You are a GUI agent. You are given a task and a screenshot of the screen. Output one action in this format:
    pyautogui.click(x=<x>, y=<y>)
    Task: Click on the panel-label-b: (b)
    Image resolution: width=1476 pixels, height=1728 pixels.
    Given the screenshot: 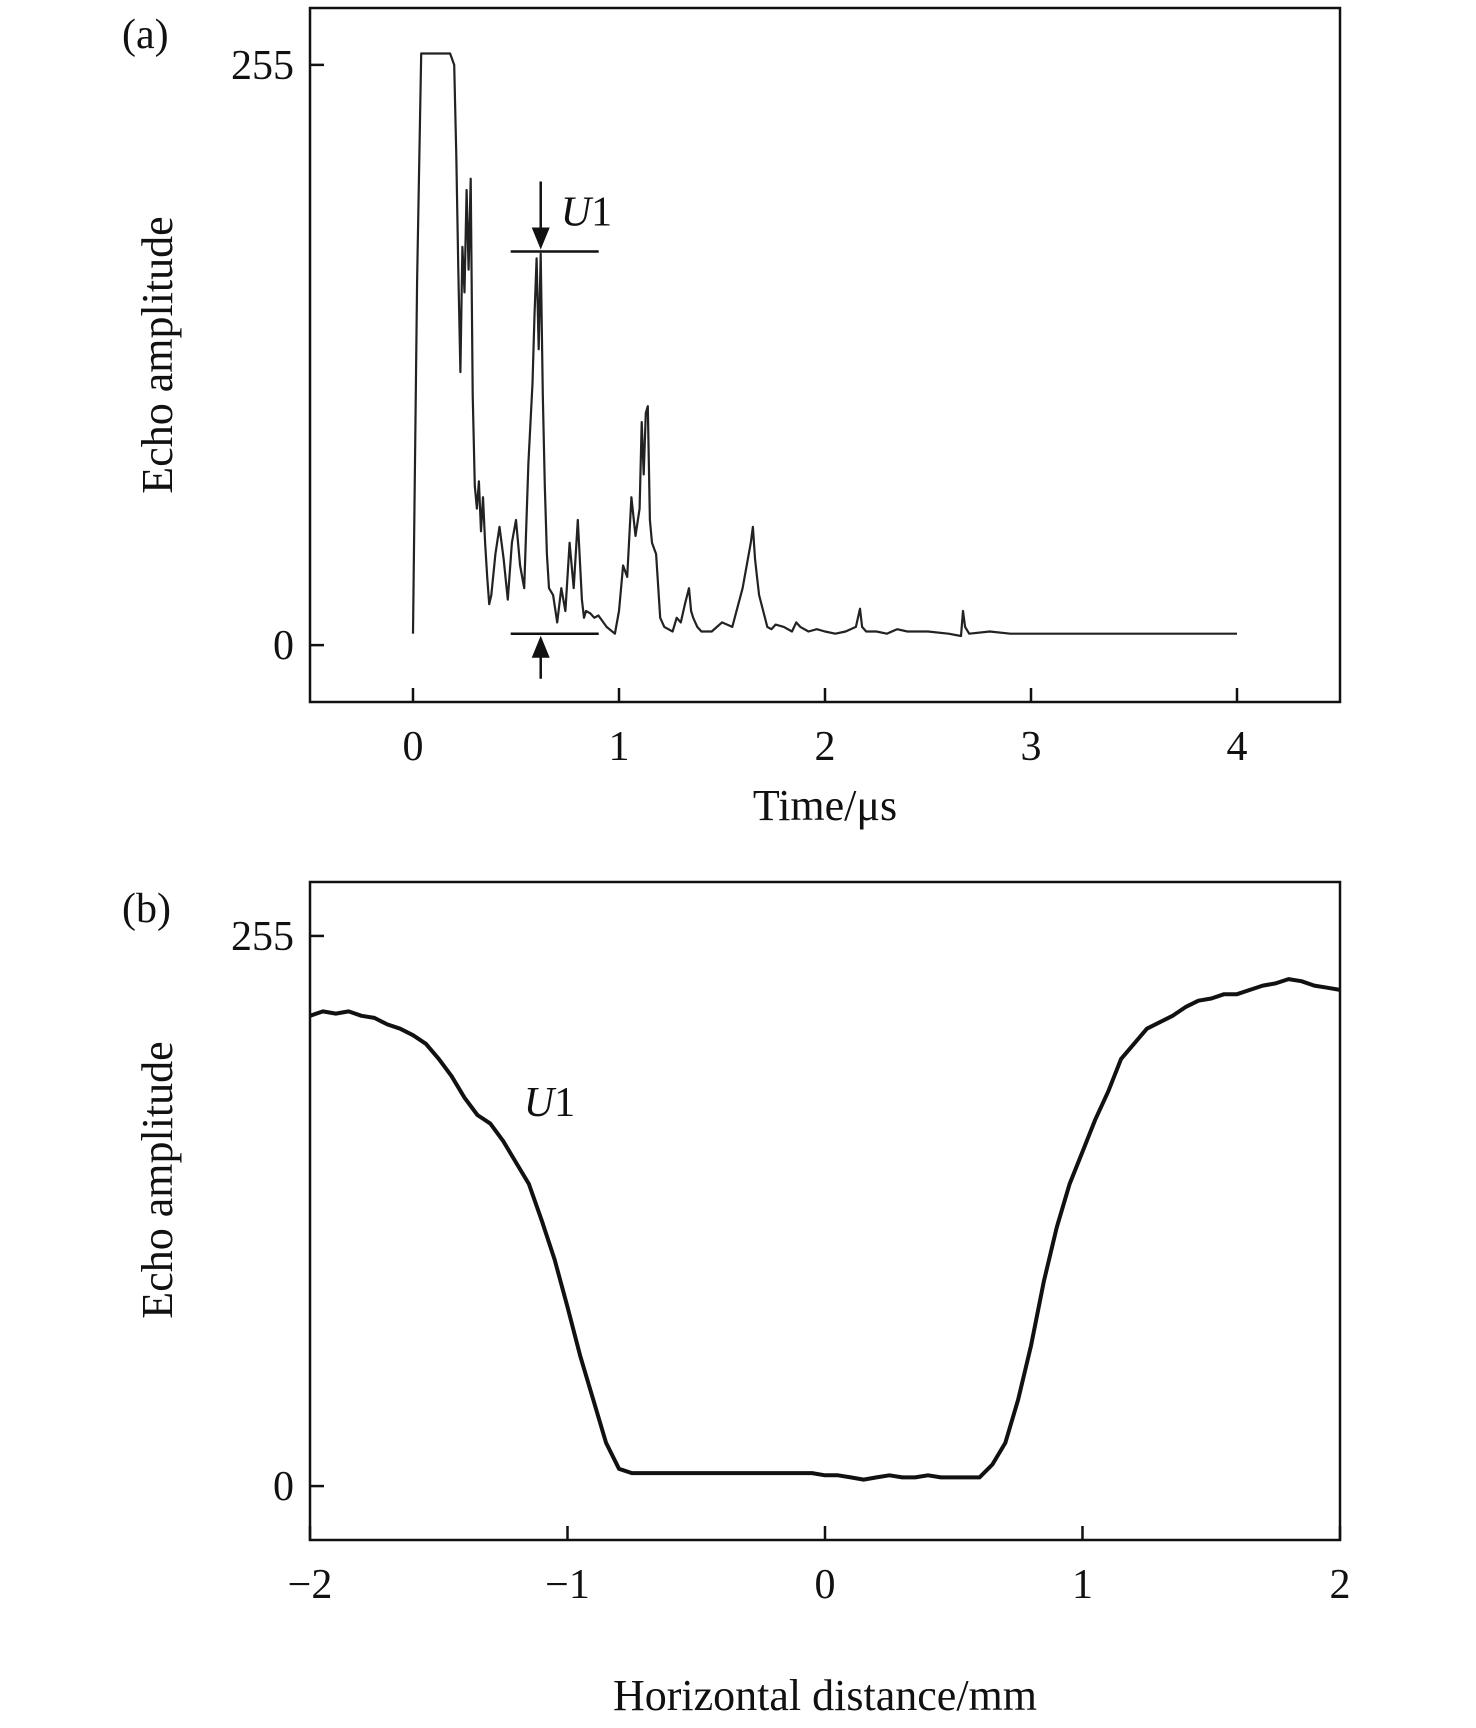 What is the action you would take?
    pyautogui.click(x=146, y=909)
    